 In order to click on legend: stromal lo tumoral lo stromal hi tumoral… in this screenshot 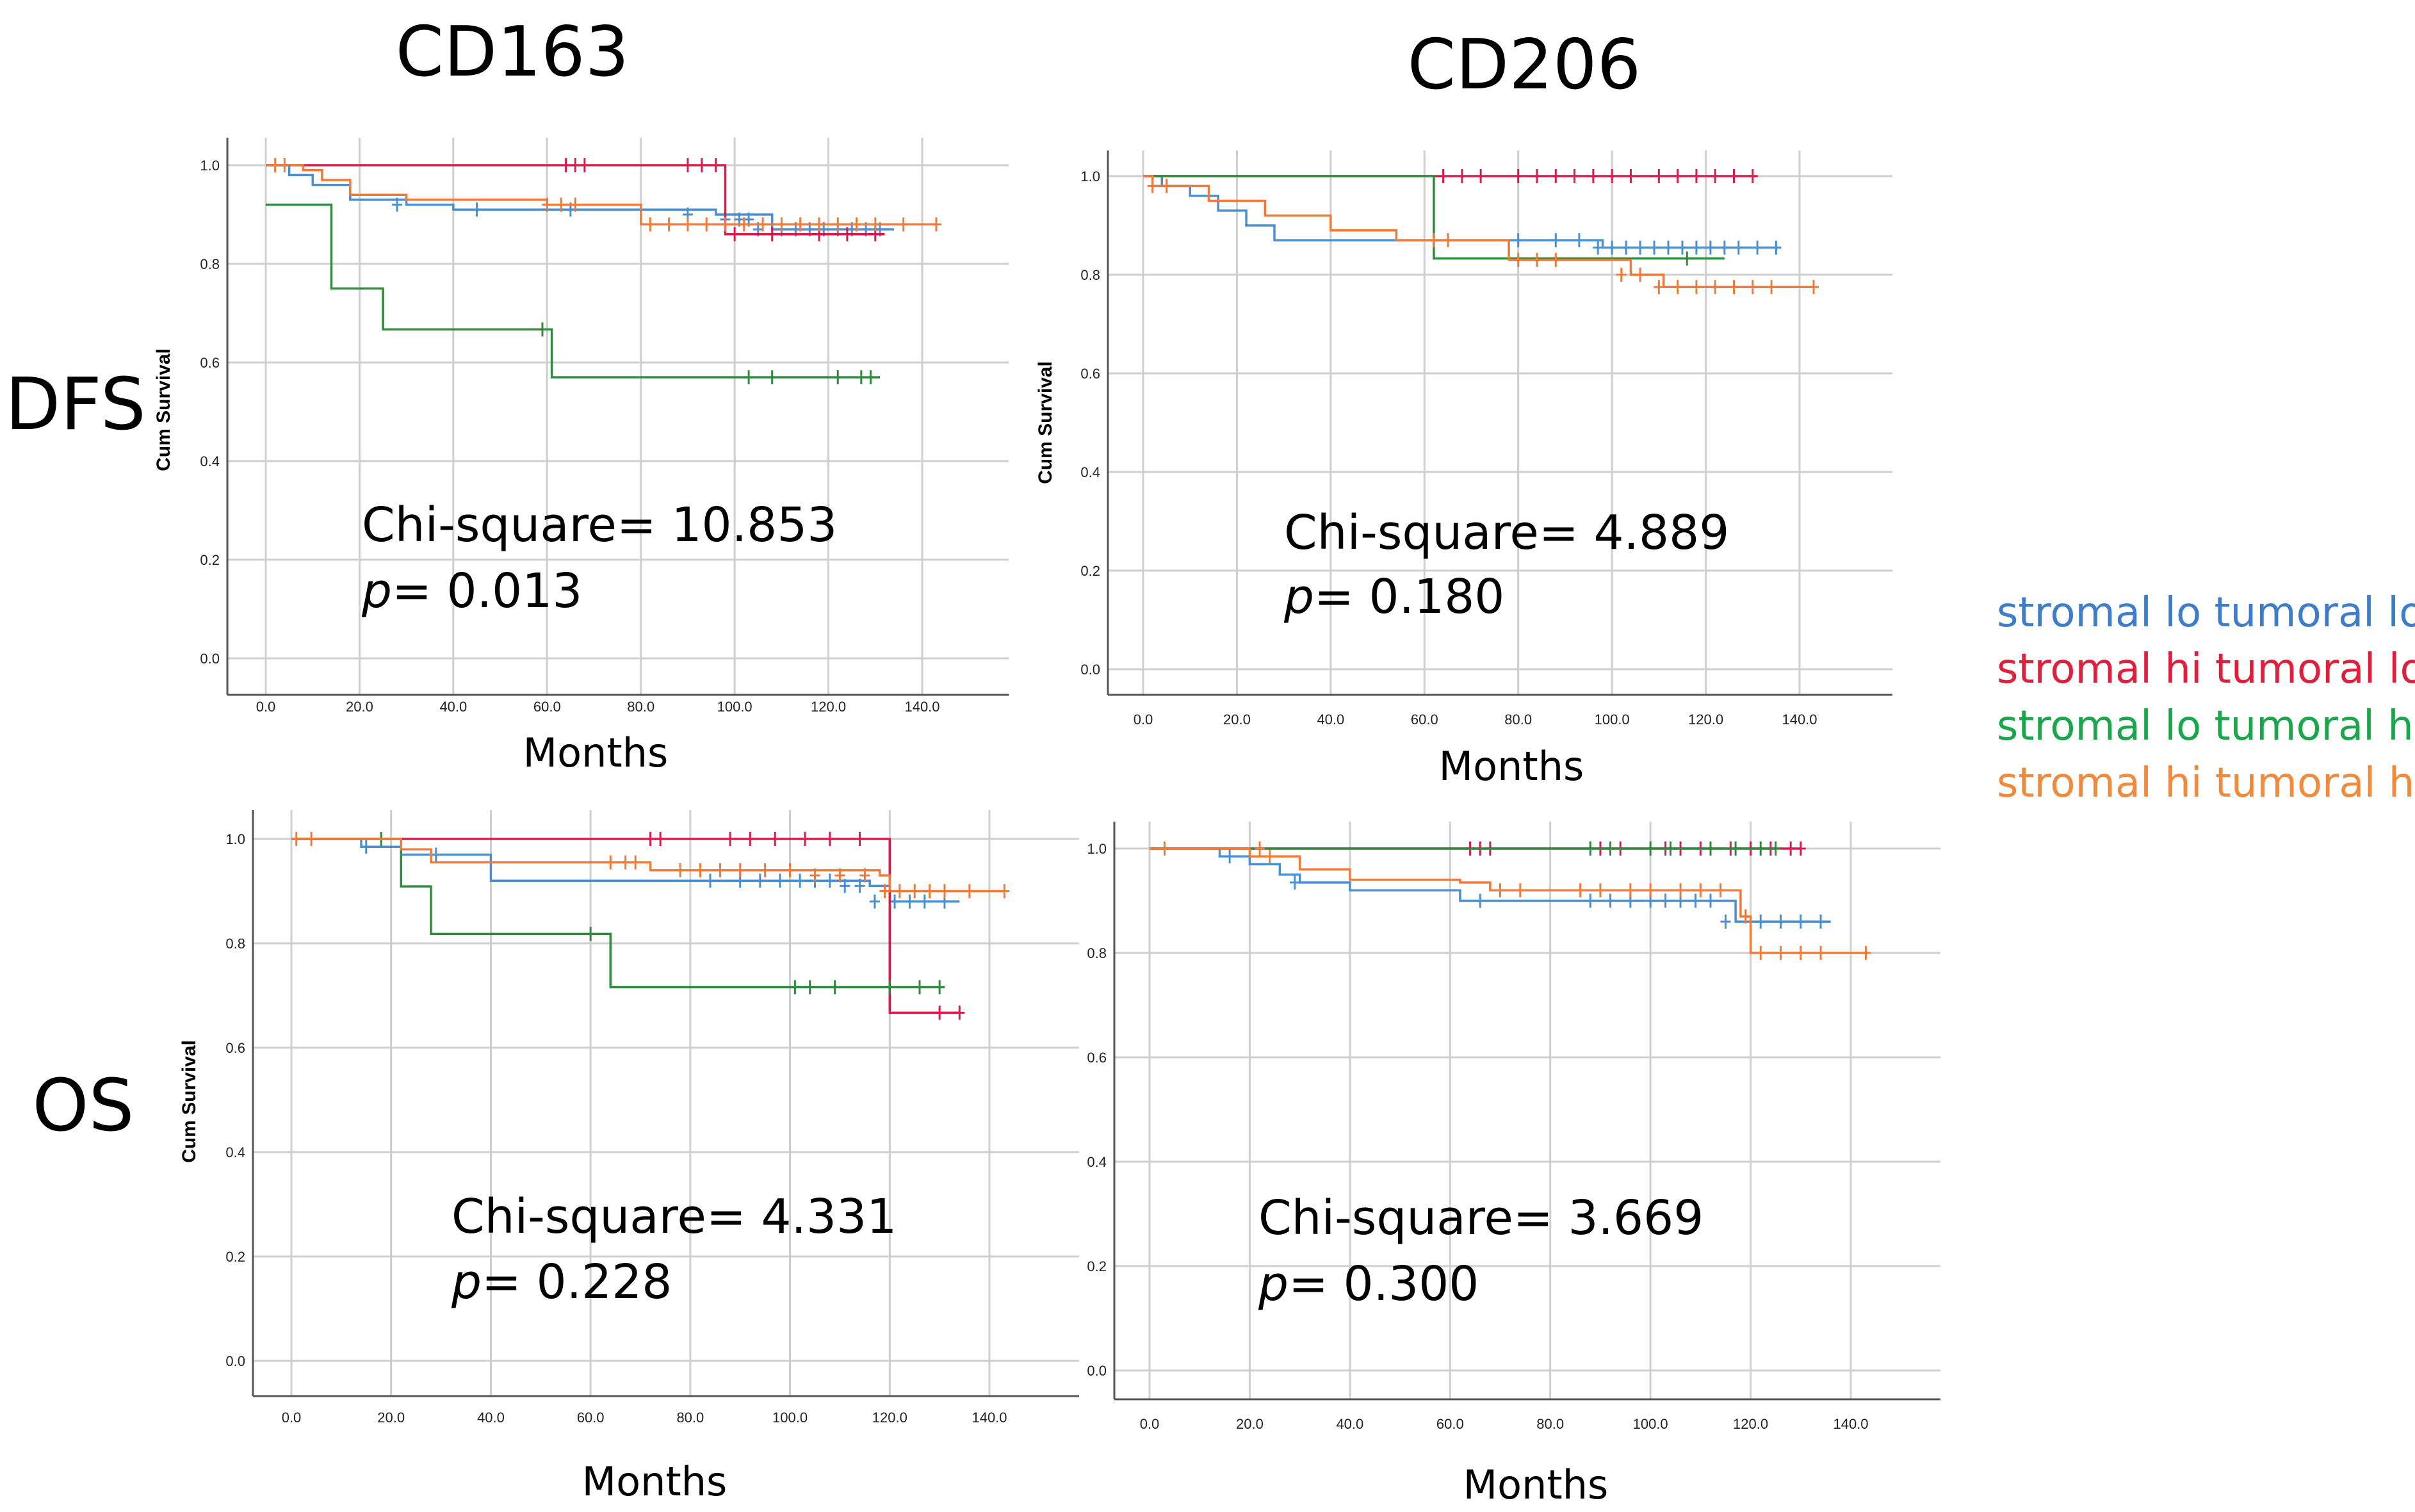, I will do `click(2206, 698)`.